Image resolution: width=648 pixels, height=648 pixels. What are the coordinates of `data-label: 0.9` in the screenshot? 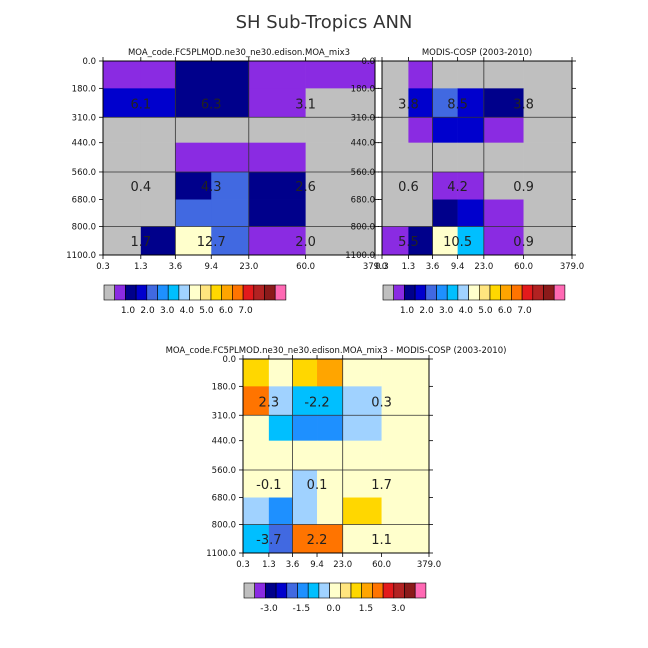 It's located at (523, 187).